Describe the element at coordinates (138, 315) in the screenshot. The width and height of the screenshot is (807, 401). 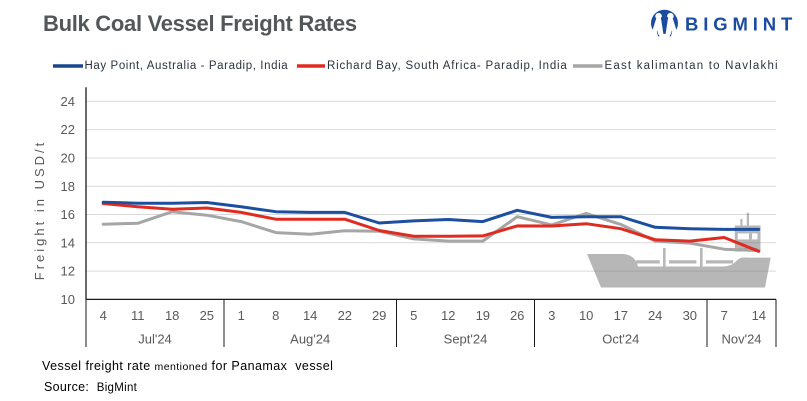
I see `svg-text: 11` at that location.